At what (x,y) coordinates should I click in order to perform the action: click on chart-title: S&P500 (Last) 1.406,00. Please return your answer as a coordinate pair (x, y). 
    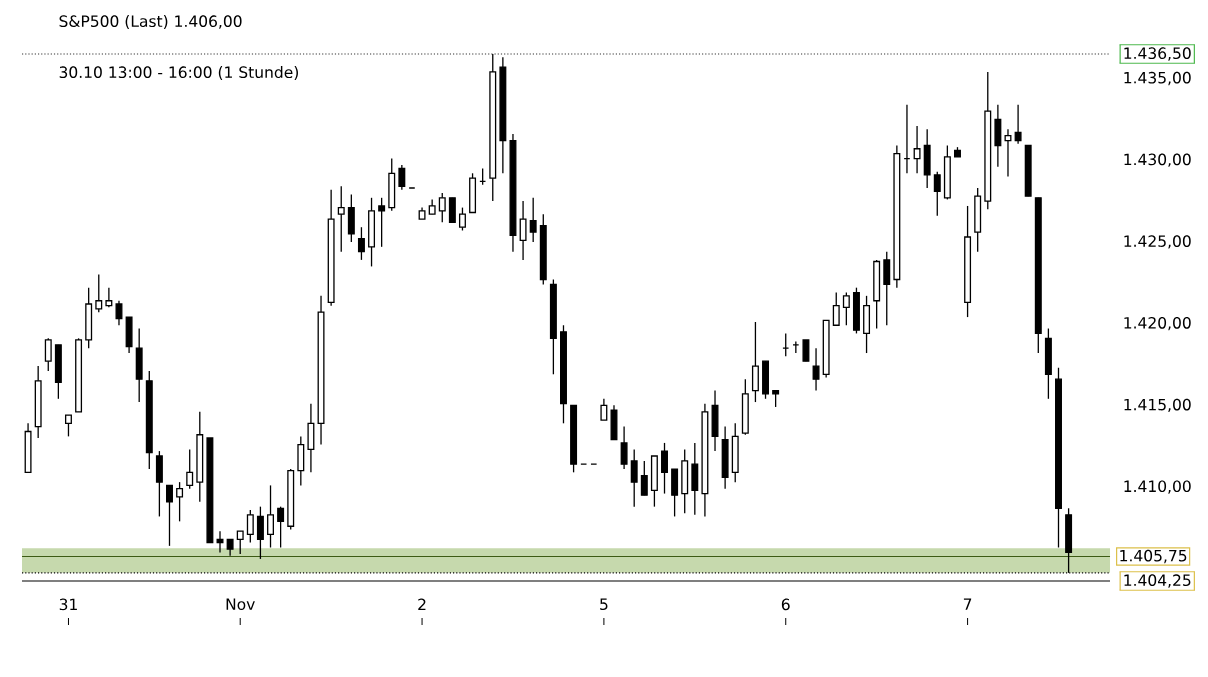
    Looking at the image, I should click on (150, 22).